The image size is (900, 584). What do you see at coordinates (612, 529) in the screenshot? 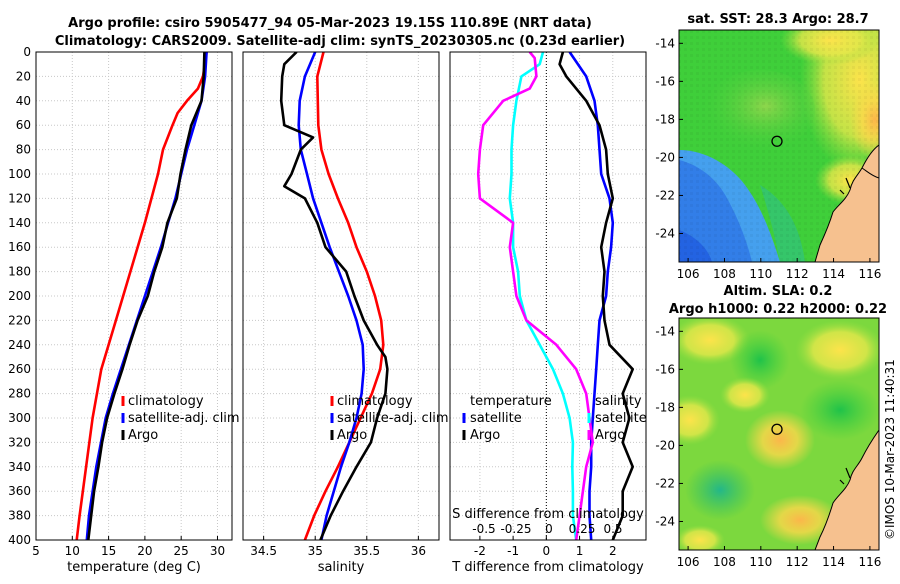
I see `s-tick-label: 0.5` at bounding box center [612, 529].